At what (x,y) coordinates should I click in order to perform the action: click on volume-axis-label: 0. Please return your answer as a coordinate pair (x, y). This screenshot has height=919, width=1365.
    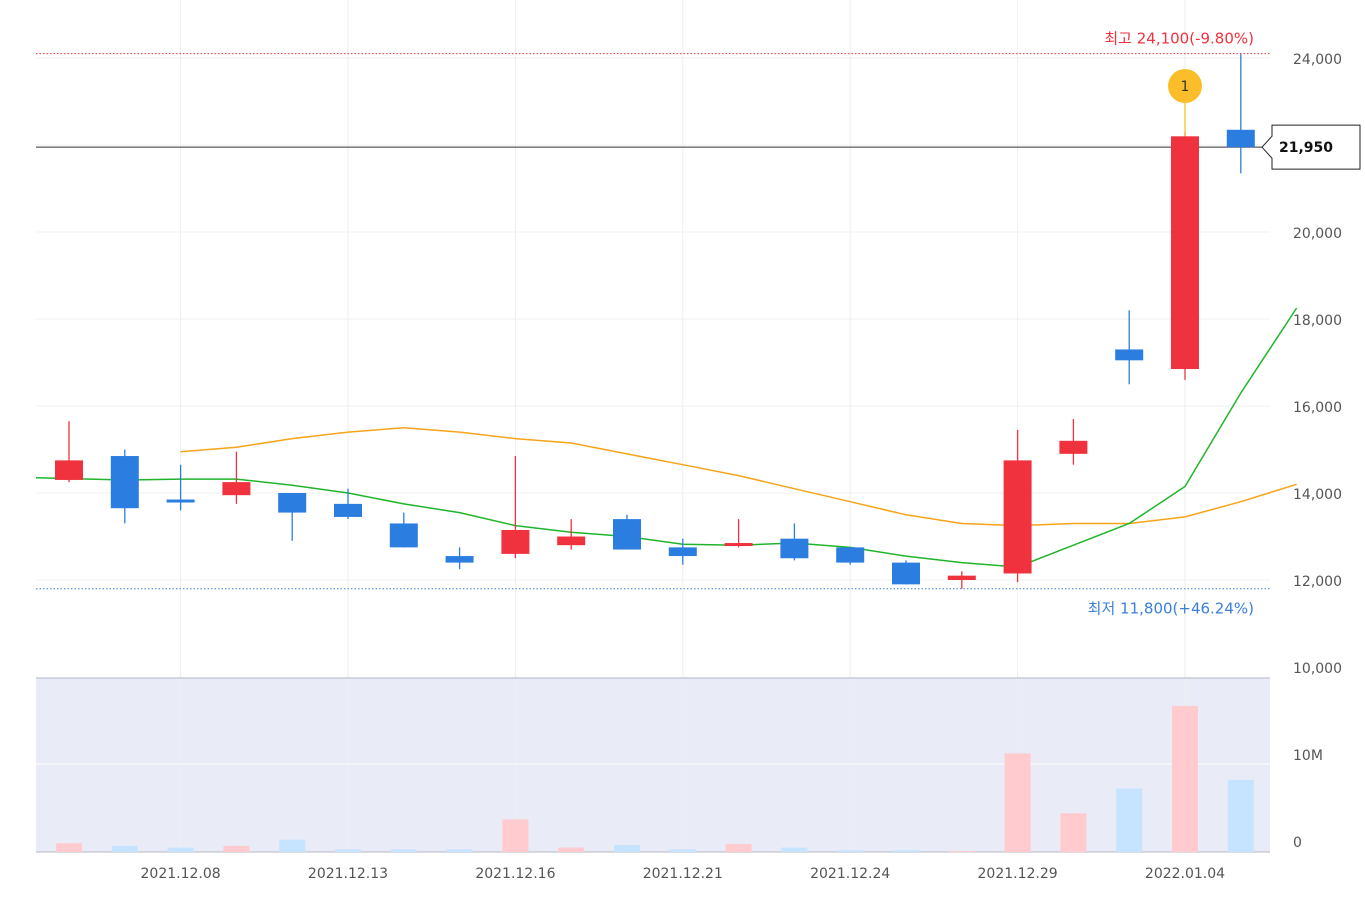
    Looking at the image, I should click on (1297, 843).